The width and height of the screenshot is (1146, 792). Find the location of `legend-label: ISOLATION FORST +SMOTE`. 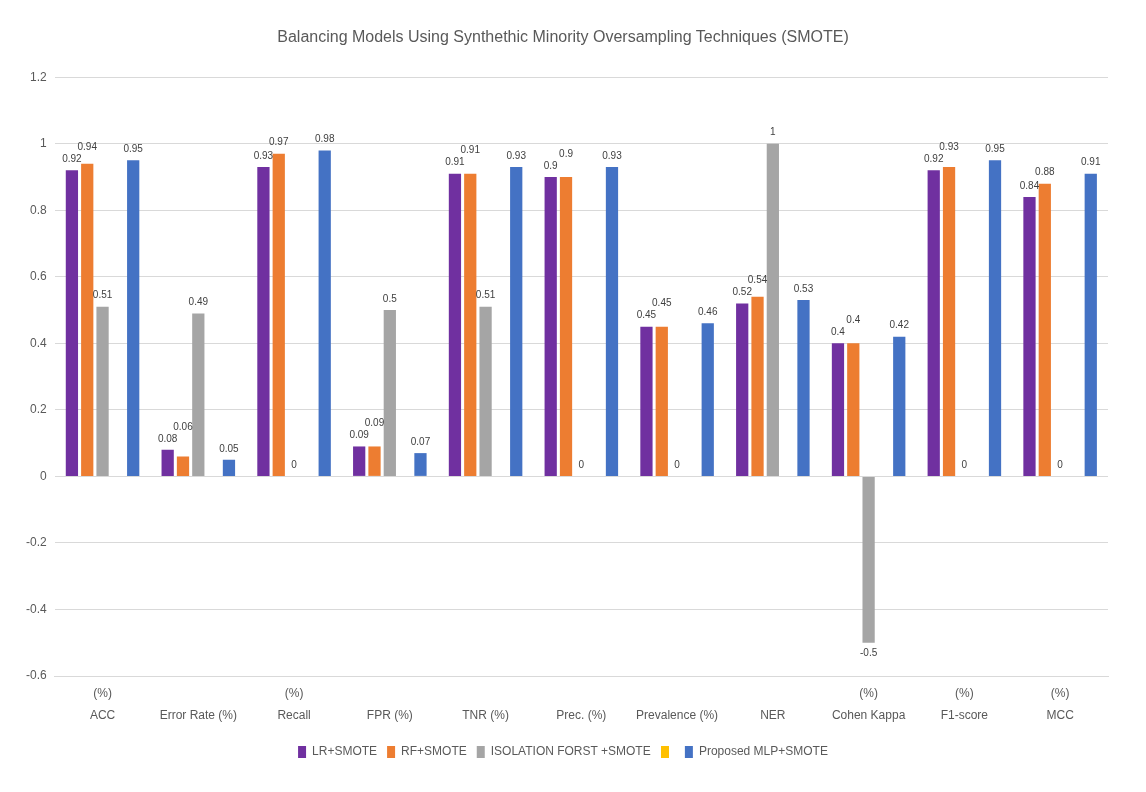

legend-label: ISOLATION FORST +SMOTE is located at coordinates (570, 751).